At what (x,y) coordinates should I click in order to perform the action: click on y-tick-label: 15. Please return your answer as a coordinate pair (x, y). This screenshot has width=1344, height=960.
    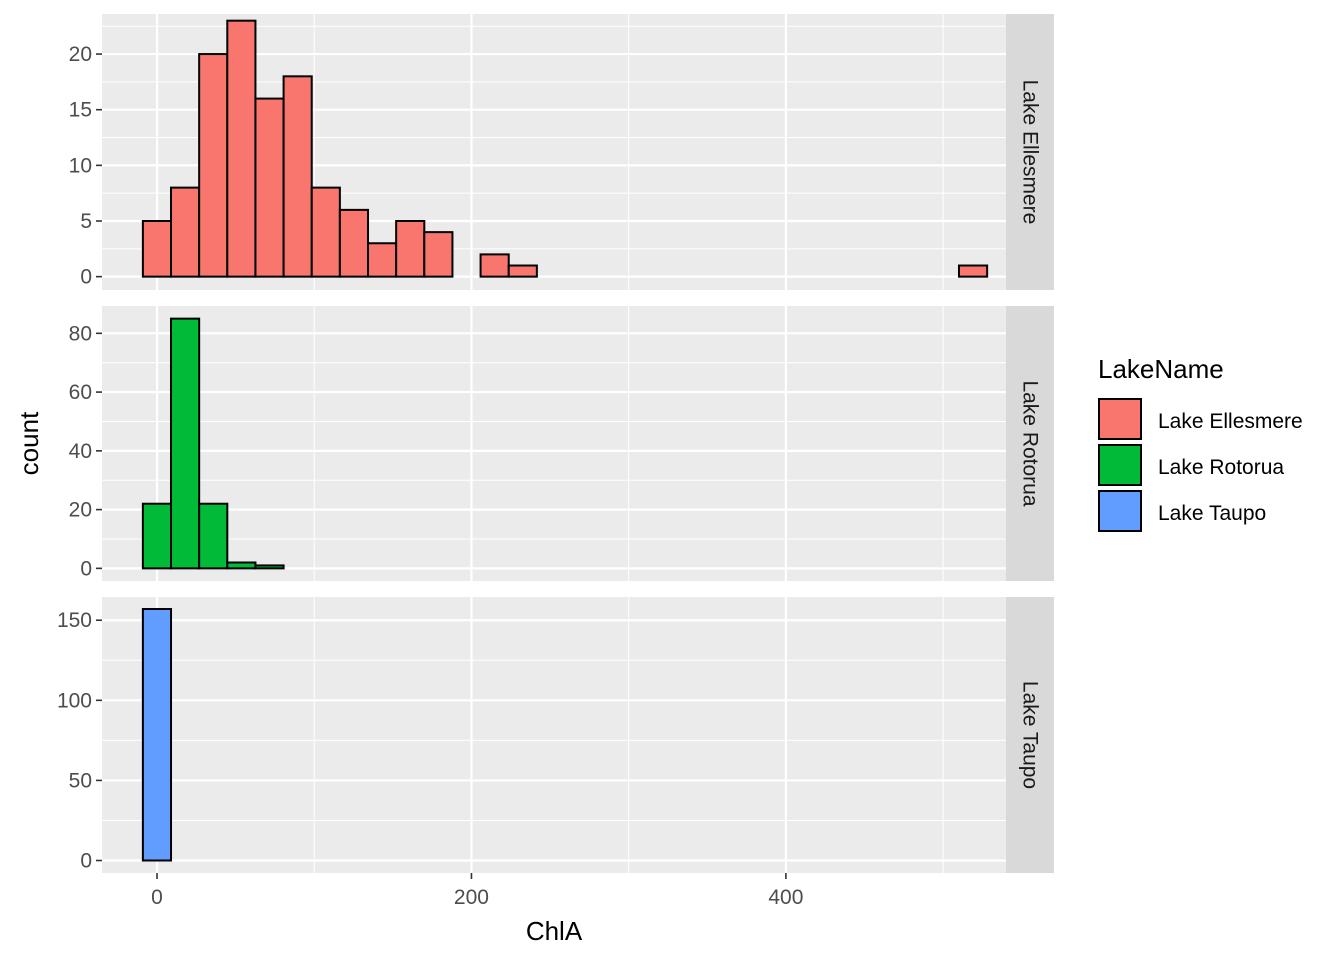
    Looking at the image, I should click on (80, 110).